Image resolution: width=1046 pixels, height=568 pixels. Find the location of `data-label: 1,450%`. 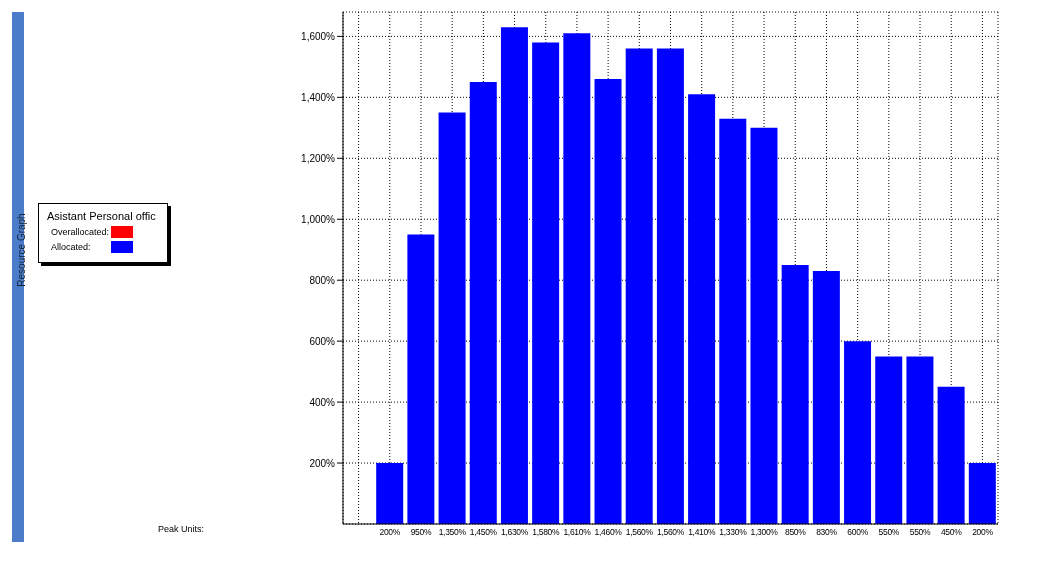

data-label: 1,450% is located at coordinates (483, 532).